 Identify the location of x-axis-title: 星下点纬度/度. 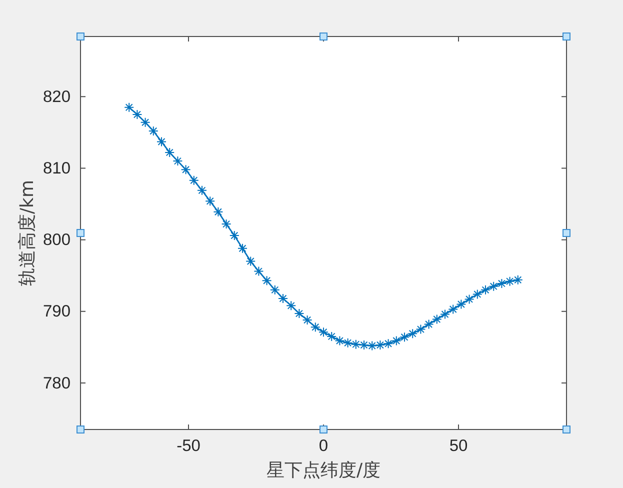
(323, 470).